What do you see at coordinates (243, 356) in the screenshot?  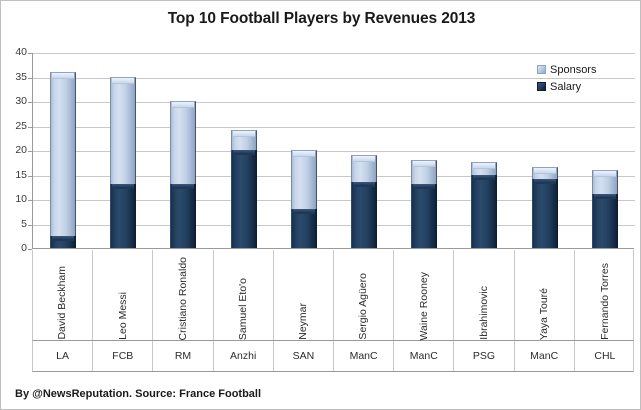 I see `x-axis-club-label: Anzhi` at bounding box center [243, 356].